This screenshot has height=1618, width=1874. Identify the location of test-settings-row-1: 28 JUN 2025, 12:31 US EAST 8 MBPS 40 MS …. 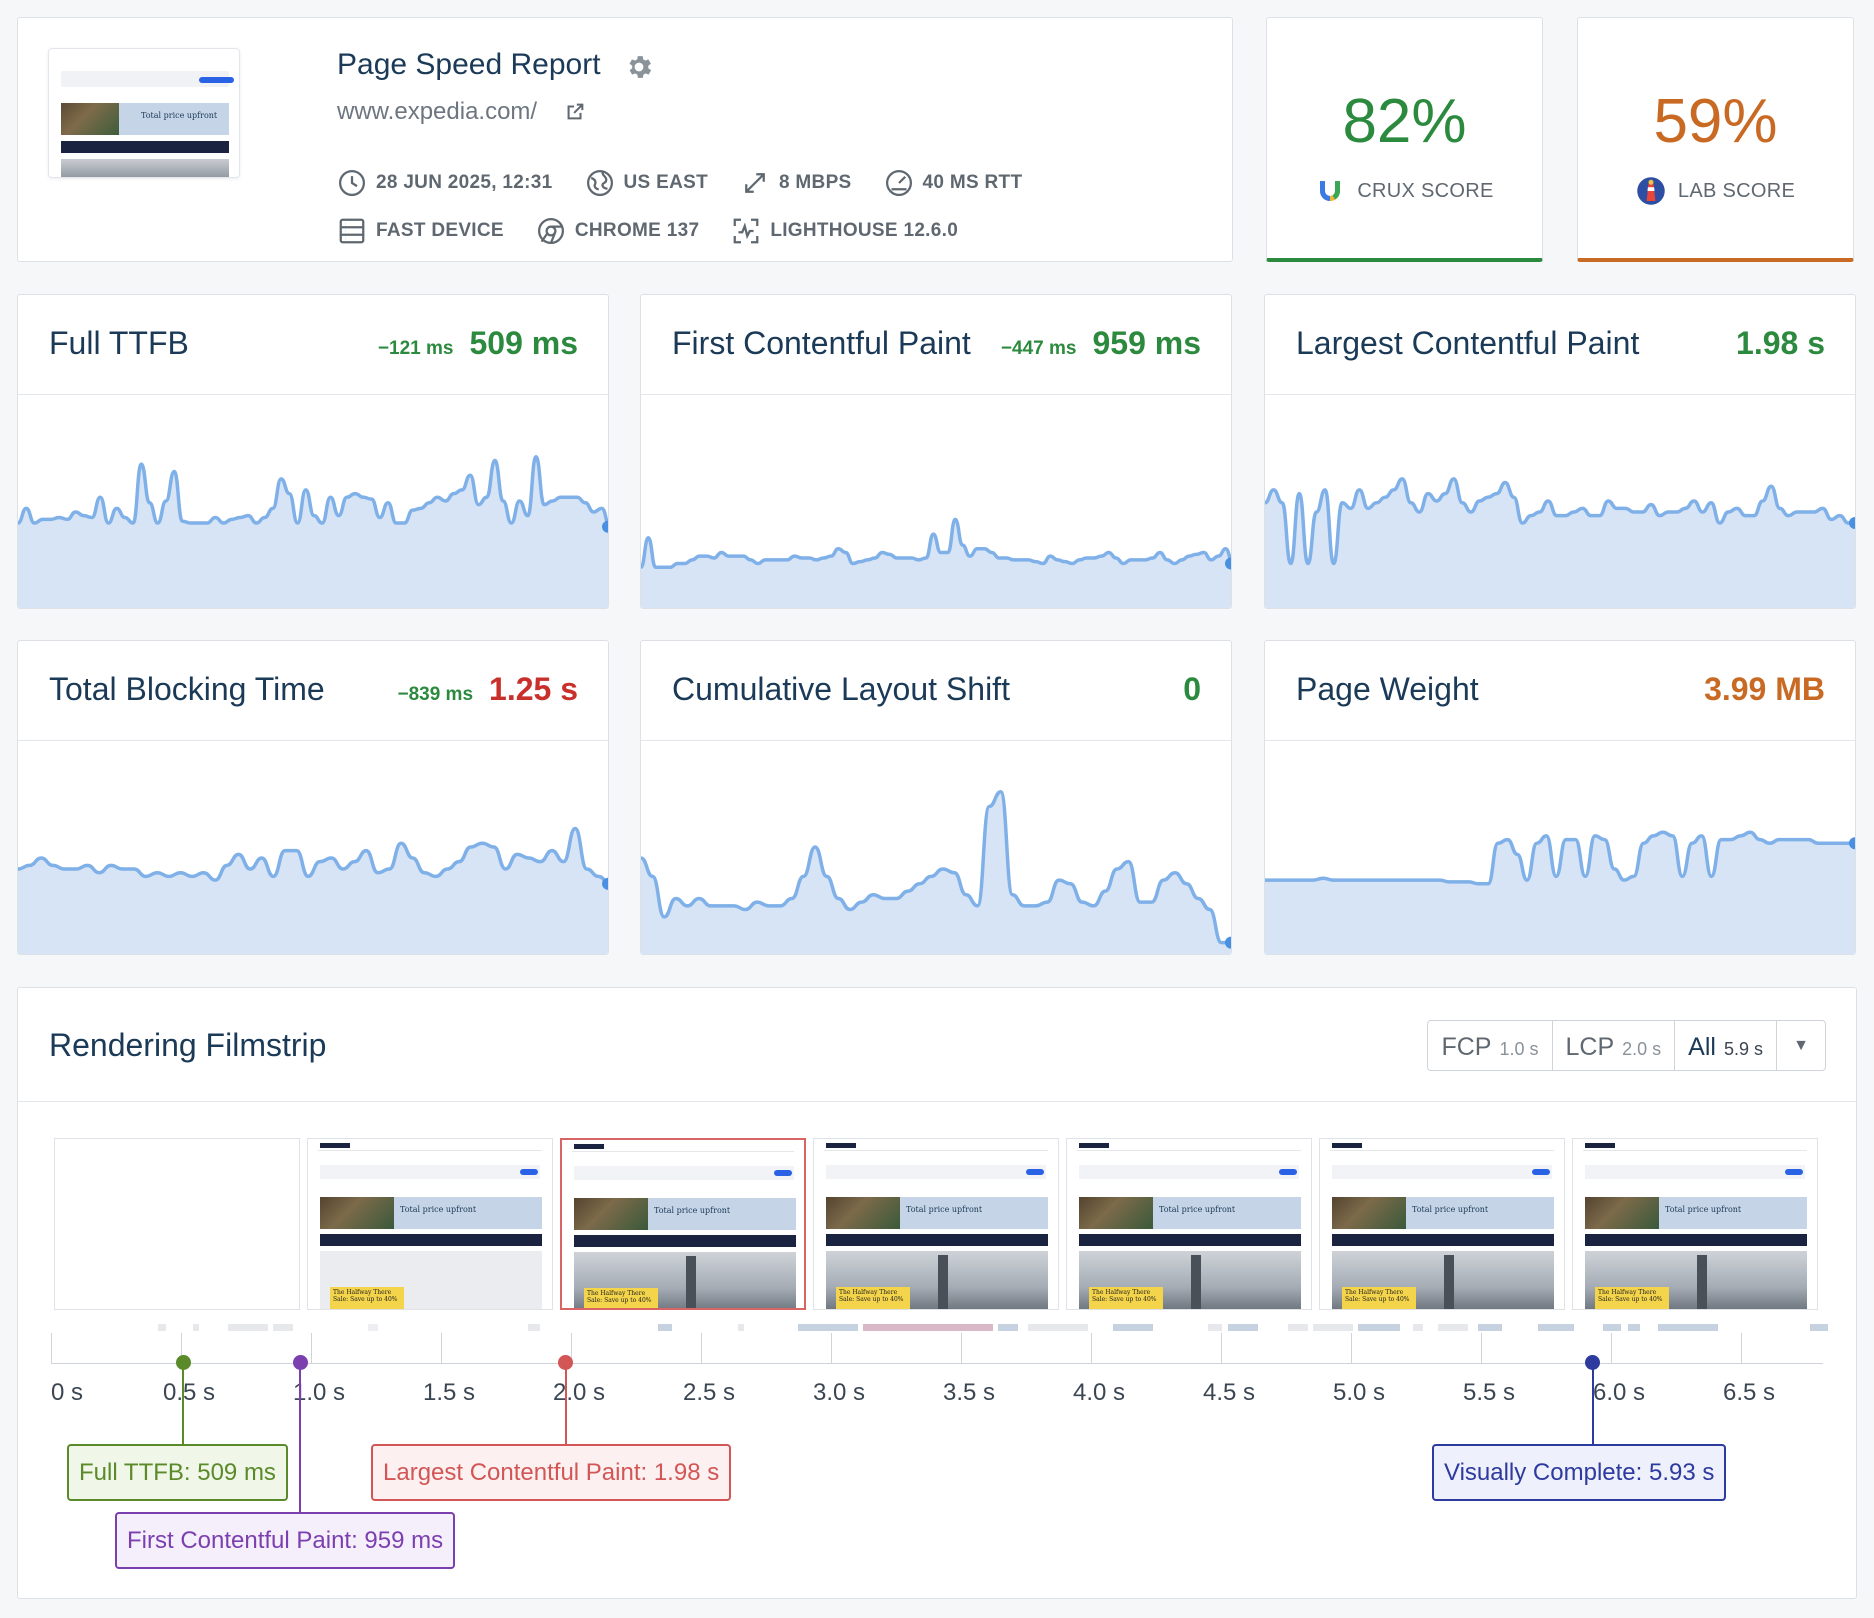
(679, 183).